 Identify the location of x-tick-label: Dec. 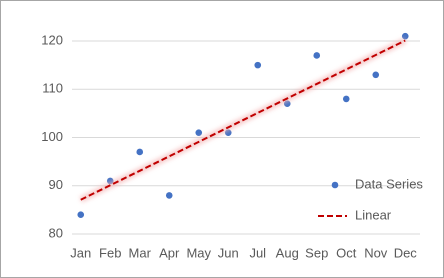
(406, 252).